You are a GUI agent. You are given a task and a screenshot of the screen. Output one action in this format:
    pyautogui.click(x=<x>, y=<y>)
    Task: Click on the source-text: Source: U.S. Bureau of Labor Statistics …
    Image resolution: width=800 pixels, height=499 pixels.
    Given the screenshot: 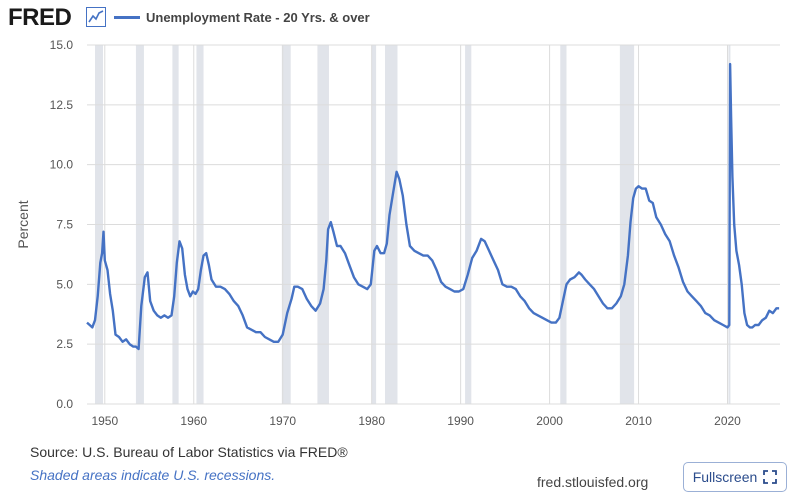 What is the action you would take?
    pyautogui.click(x=189, y=452)
    